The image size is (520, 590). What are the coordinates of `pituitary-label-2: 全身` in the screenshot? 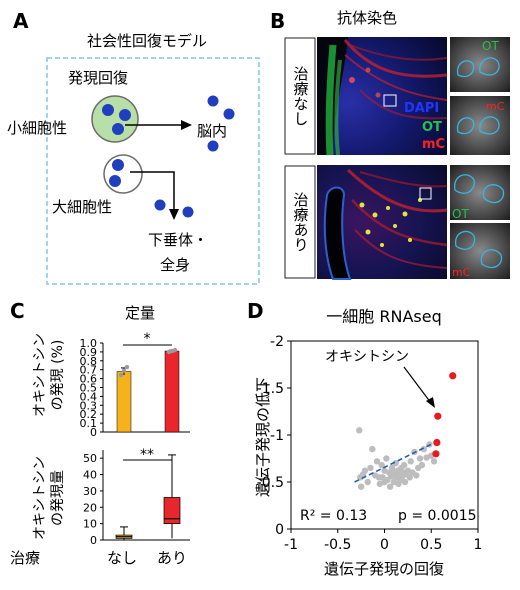 It's located at (175, 265).